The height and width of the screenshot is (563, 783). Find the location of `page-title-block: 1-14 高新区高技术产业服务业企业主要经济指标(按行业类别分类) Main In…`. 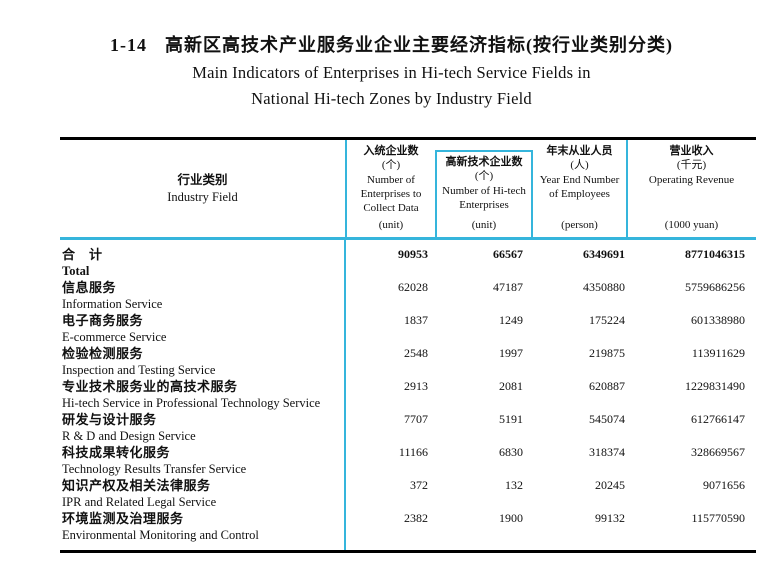

page-title-block: 1-14 高新区高技术产业服务业企业主要经济指标(按行业类别分类) Main In… is located at coordinates (391, 70).